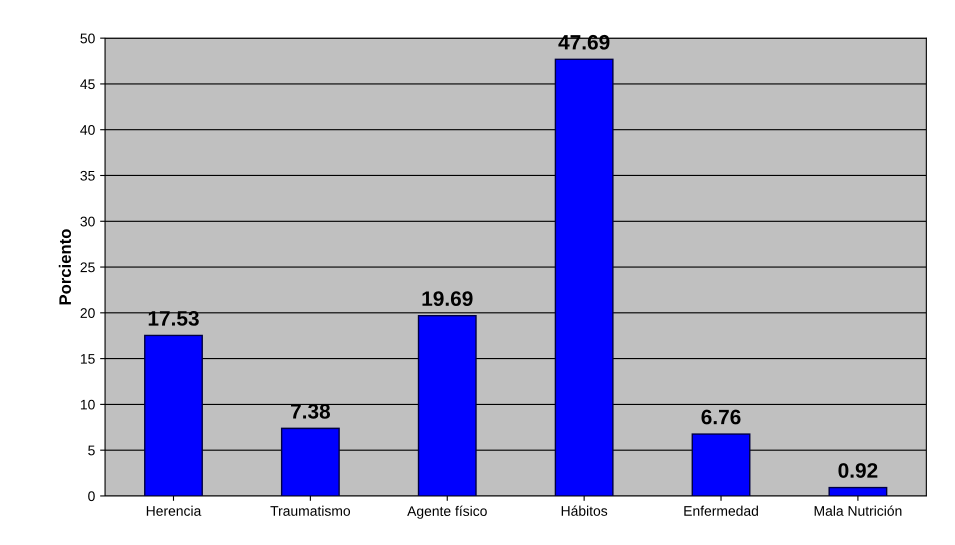 This screenshot has width=955, height=545. What do you see at coordinates (87, 267) in the screenshot?
I see `y-tick-label: 25` at bounding box center [87, 267].